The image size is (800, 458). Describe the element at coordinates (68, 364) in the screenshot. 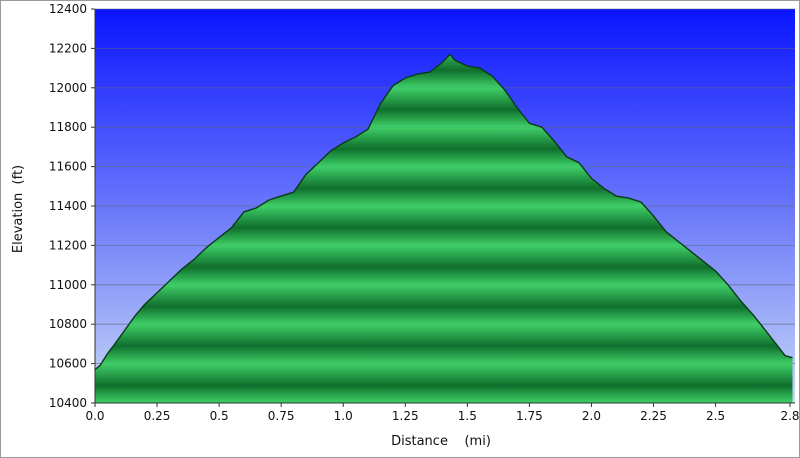

I see `y-tick-label: 10600` at that location.